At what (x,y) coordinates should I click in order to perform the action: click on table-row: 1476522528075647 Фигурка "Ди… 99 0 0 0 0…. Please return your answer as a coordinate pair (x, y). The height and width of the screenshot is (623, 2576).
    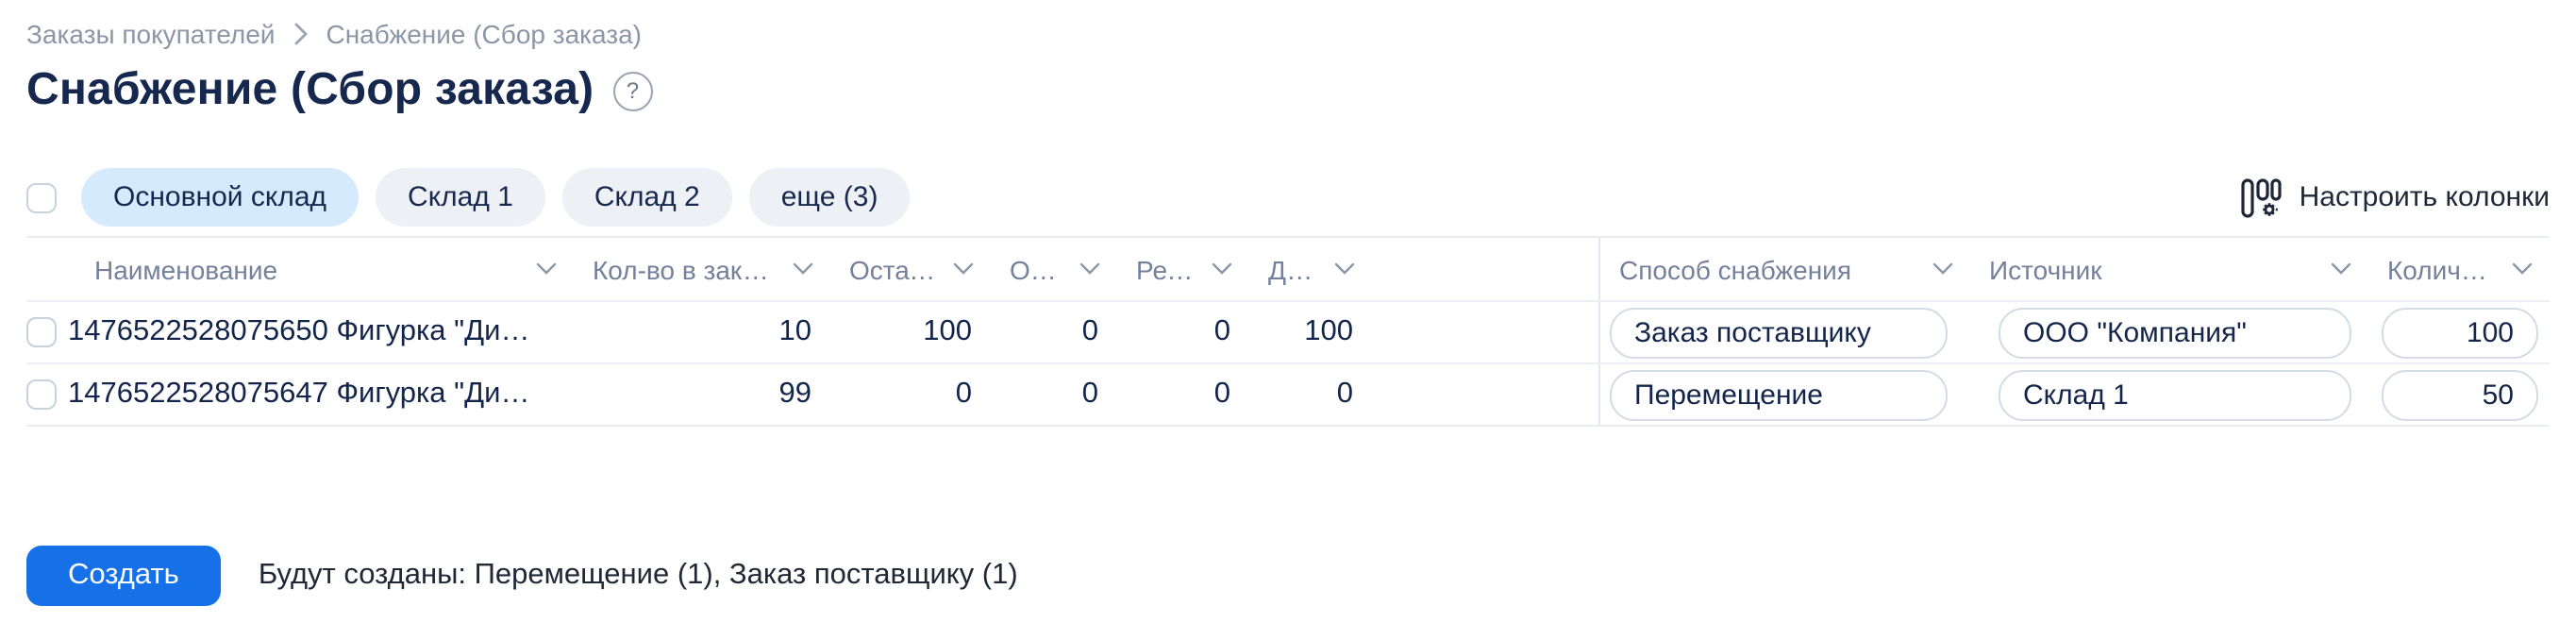
    Looking at the image, I should click on (1288, 393).